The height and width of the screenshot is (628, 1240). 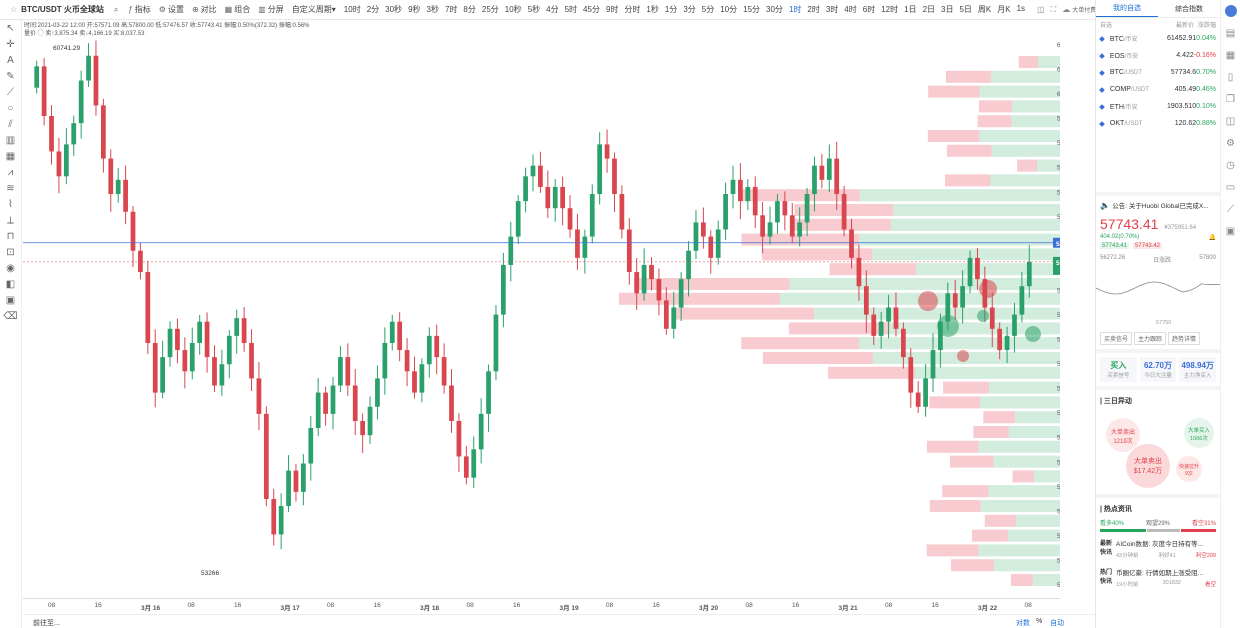 I want to click on interval-31: 5日, so click(x=965, y=9).